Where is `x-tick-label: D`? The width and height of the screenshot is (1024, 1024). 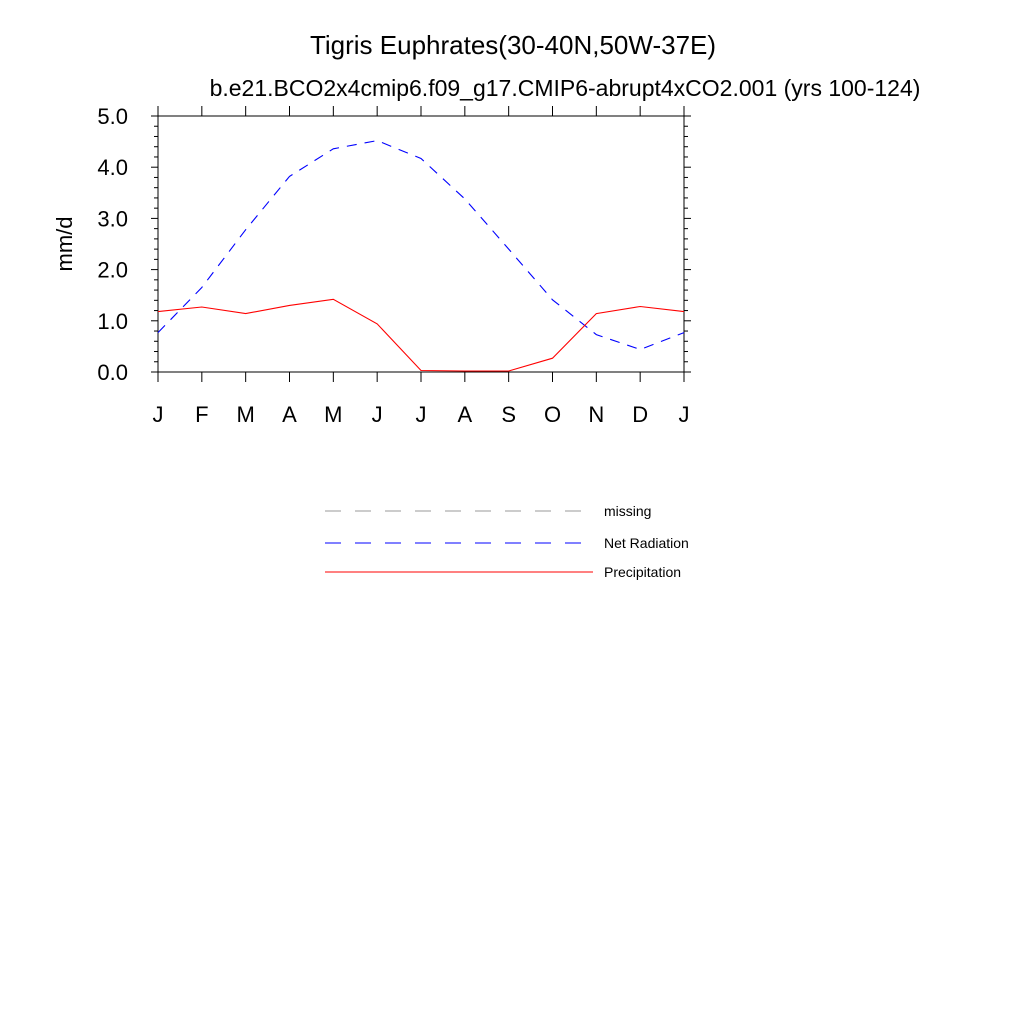 x-tick-label: D is located at coordinates (640, 414).